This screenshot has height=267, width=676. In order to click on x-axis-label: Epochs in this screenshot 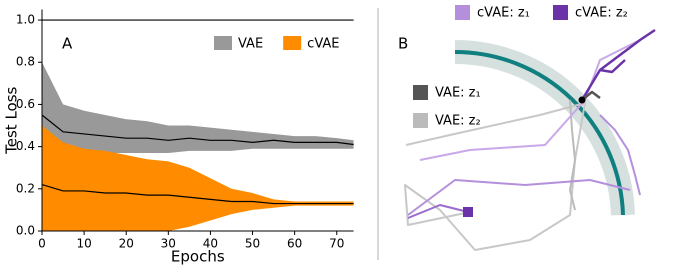, I will do `click(198, 257)`.